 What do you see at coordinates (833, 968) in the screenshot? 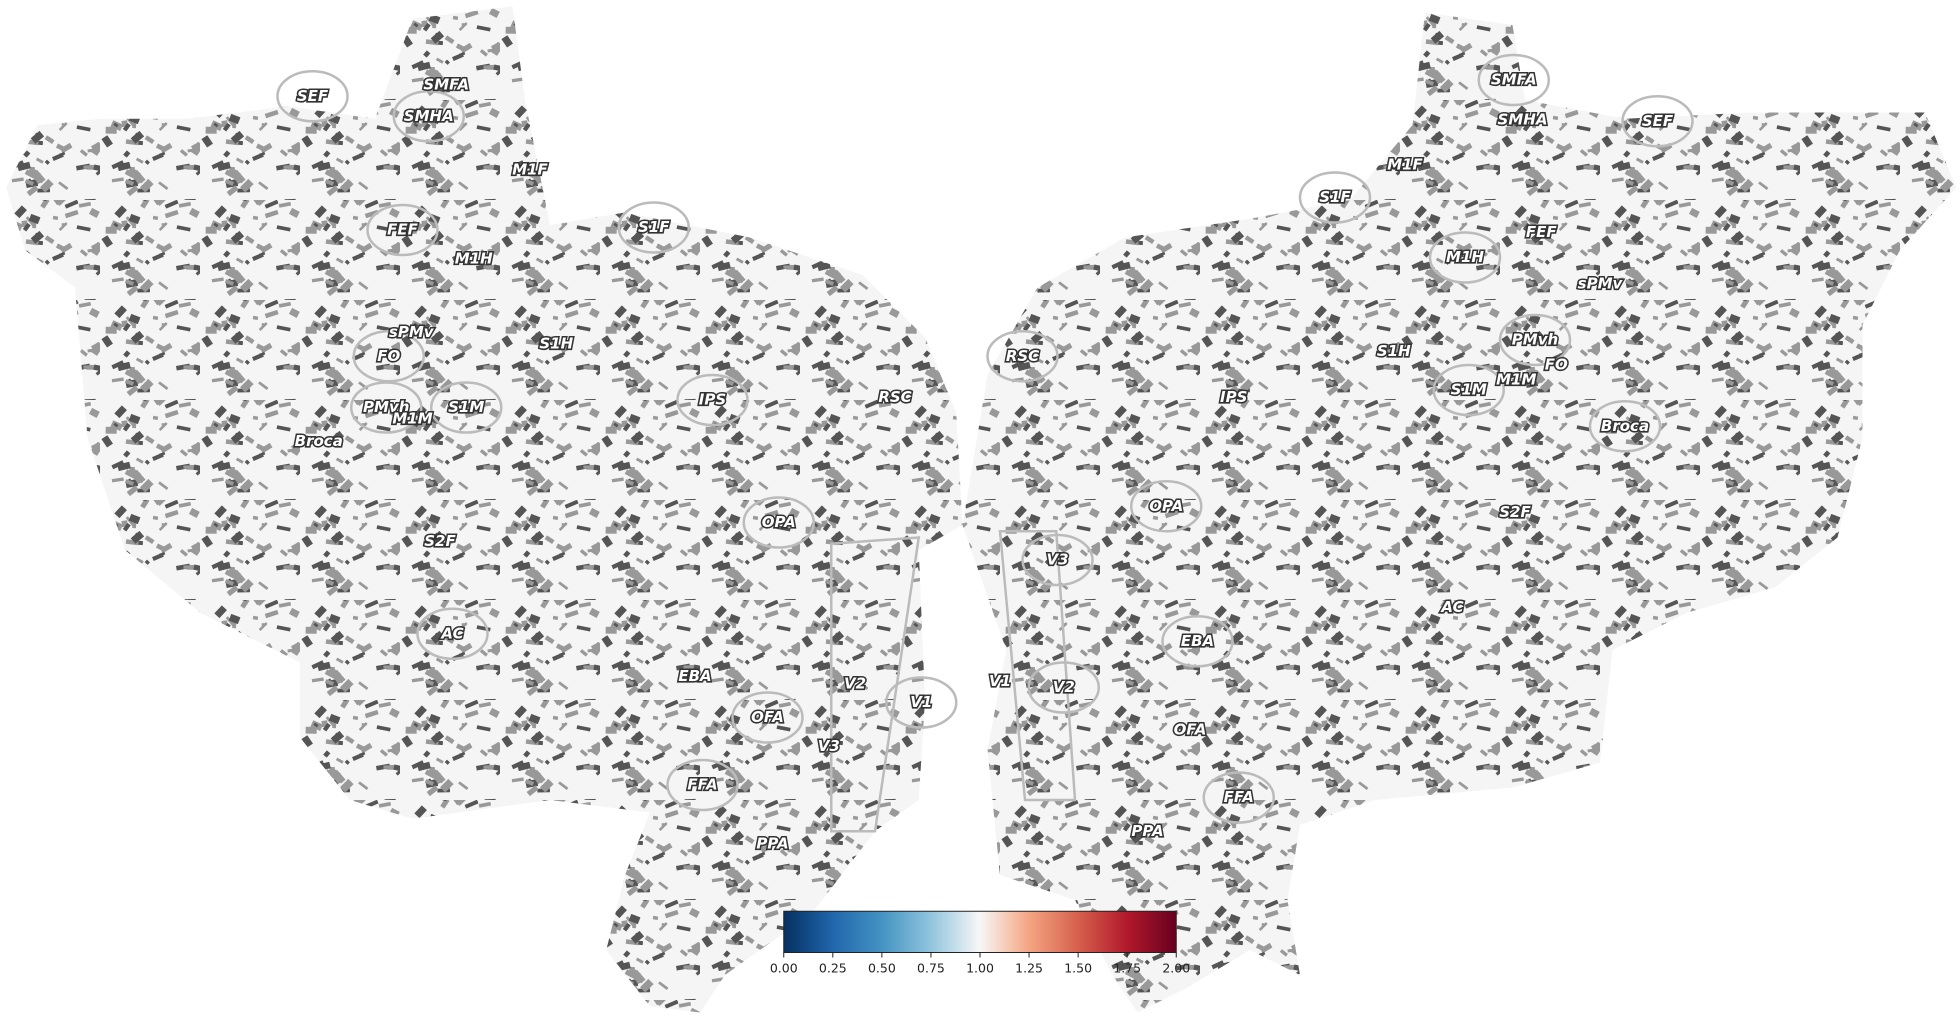
I see `colorbar-tick-label: 0.25` at bounding box center [833, 968].